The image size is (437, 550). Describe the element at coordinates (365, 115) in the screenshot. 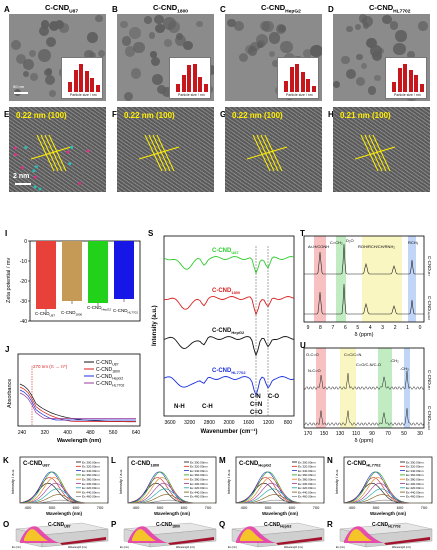

I see `lattice-spacing-label: 0.21 nm (100)` at that location.